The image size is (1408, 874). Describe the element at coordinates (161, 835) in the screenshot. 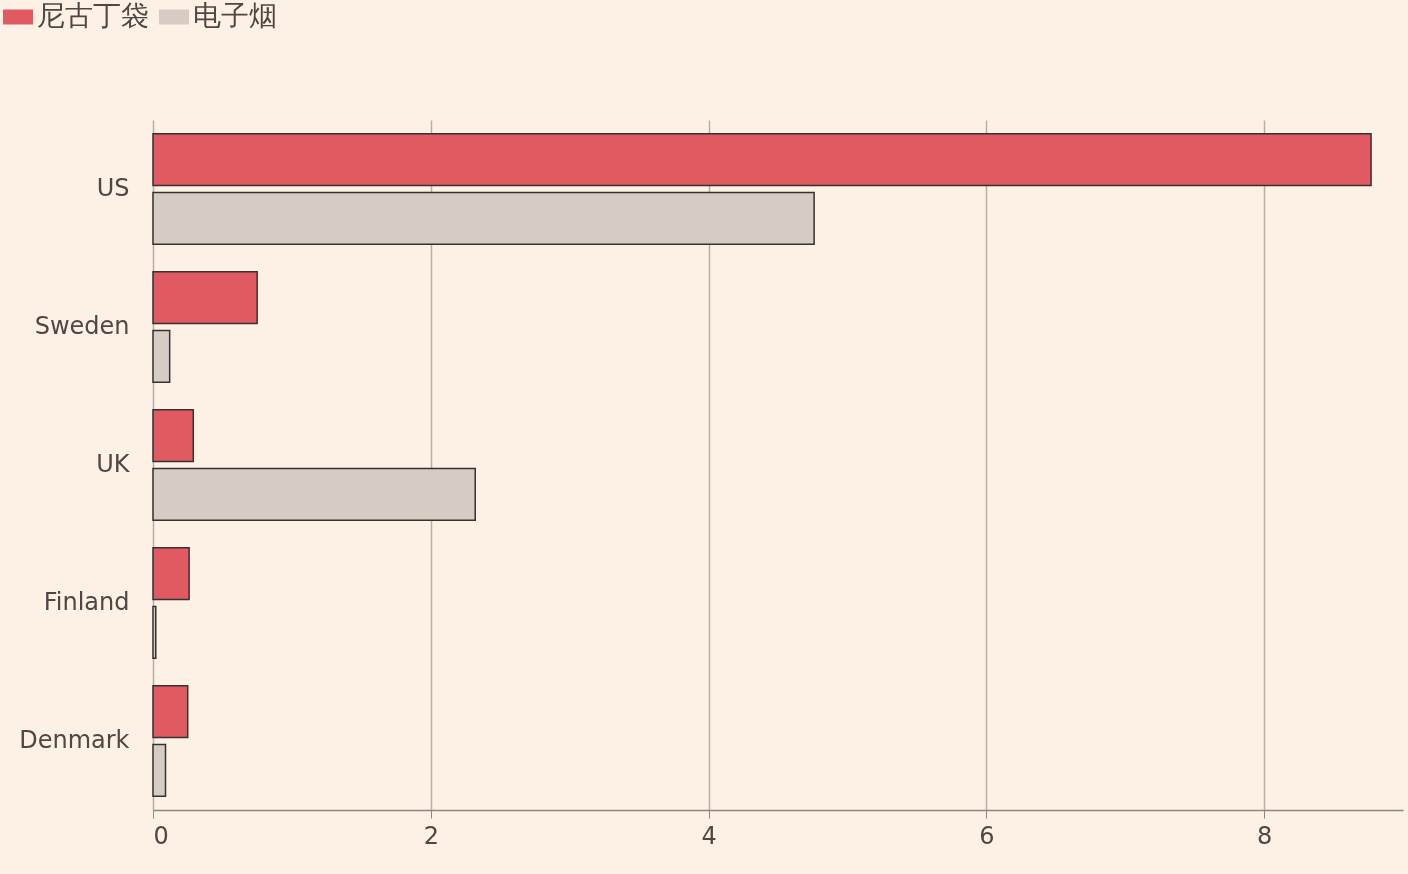

I see `x-tick-label: 0` at that location.